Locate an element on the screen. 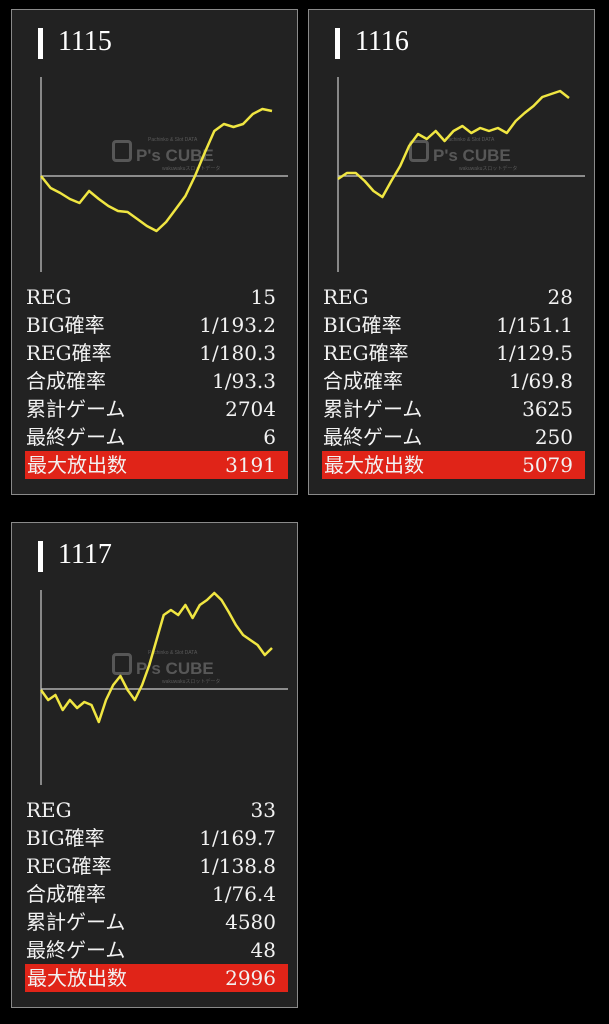  stat-row: BIG確率 1/151.1 is located at coordinates (453, 325).